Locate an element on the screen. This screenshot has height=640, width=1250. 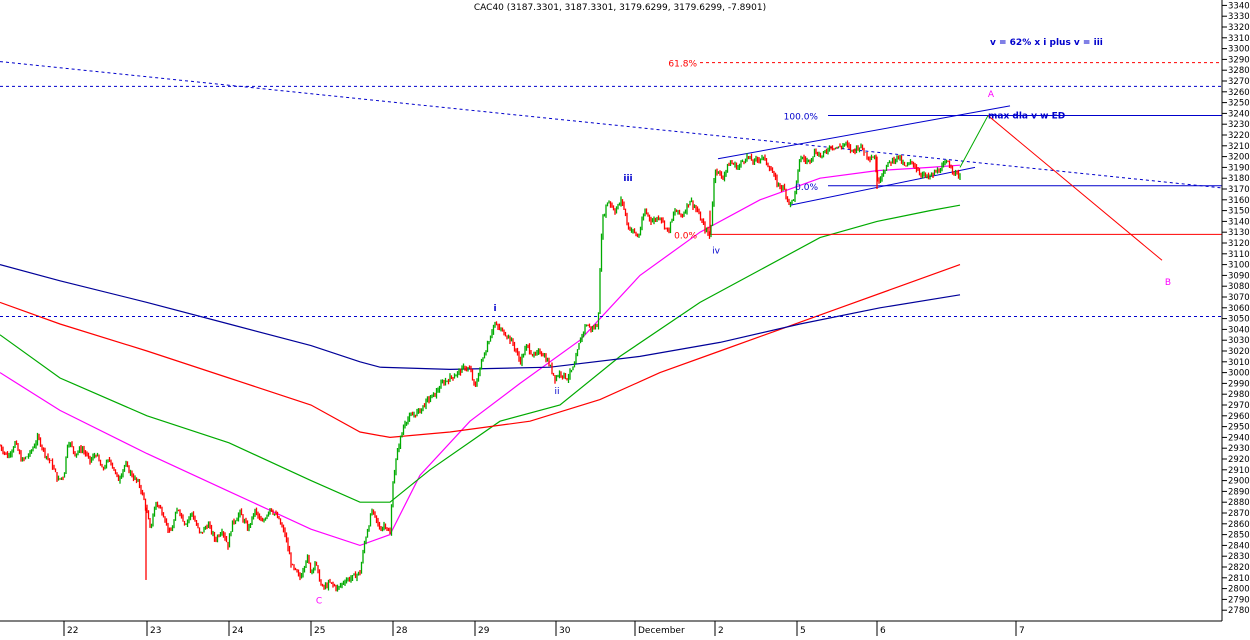
y-tick-label: 3130 is located at coordinates (1239, 233).